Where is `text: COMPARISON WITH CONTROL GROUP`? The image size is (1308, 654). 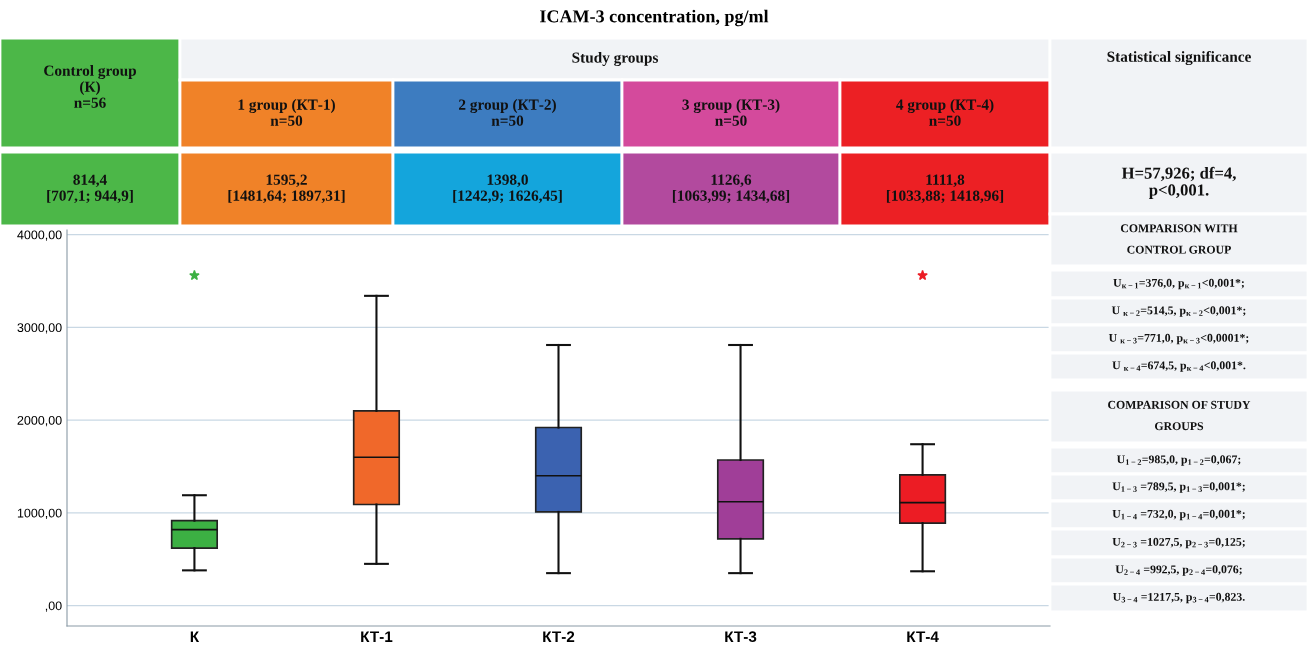 text: COMPARISON WITH CONTROL GROUP is located at coordinates (1179, 239).